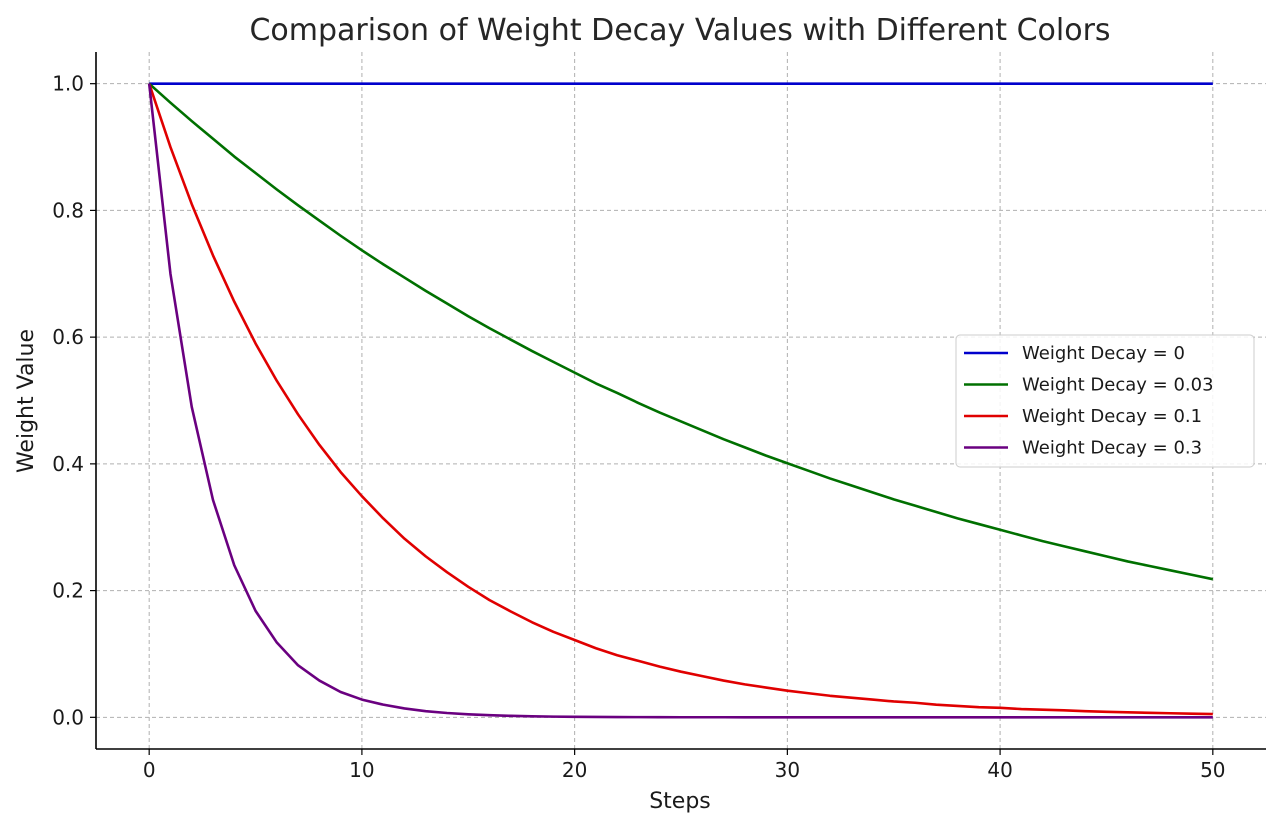  What do you see at coordinates (149, 770) in the screenshot?
I see `x-tick-label: 0` at bounding box center [149, 770].